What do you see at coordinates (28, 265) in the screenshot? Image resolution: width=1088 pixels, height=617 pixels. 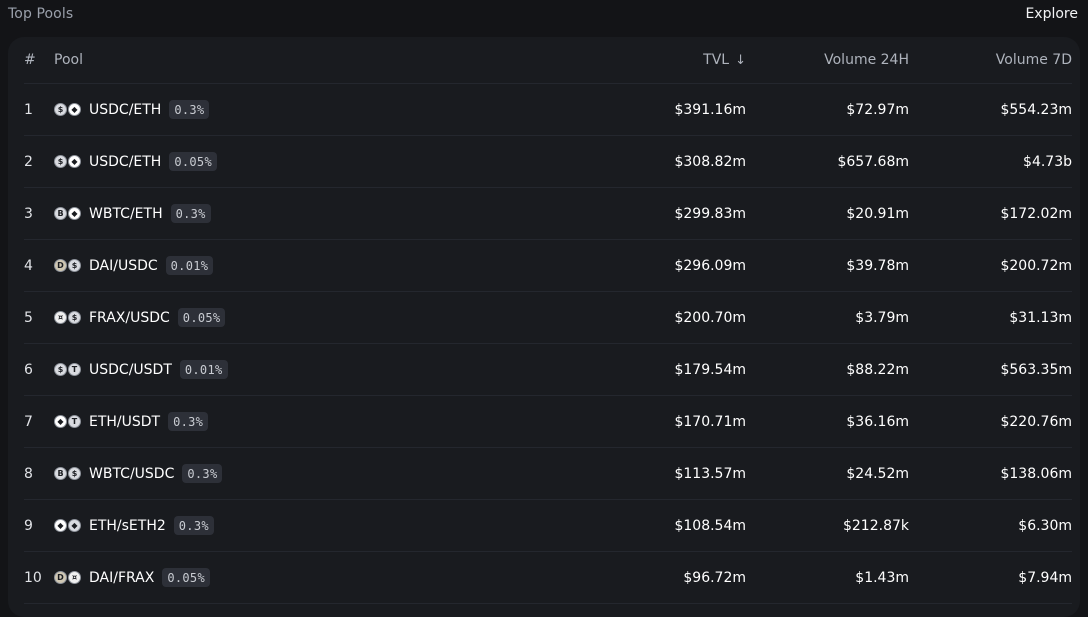 I see `row-index: 4` at bounding box center [28, 265].